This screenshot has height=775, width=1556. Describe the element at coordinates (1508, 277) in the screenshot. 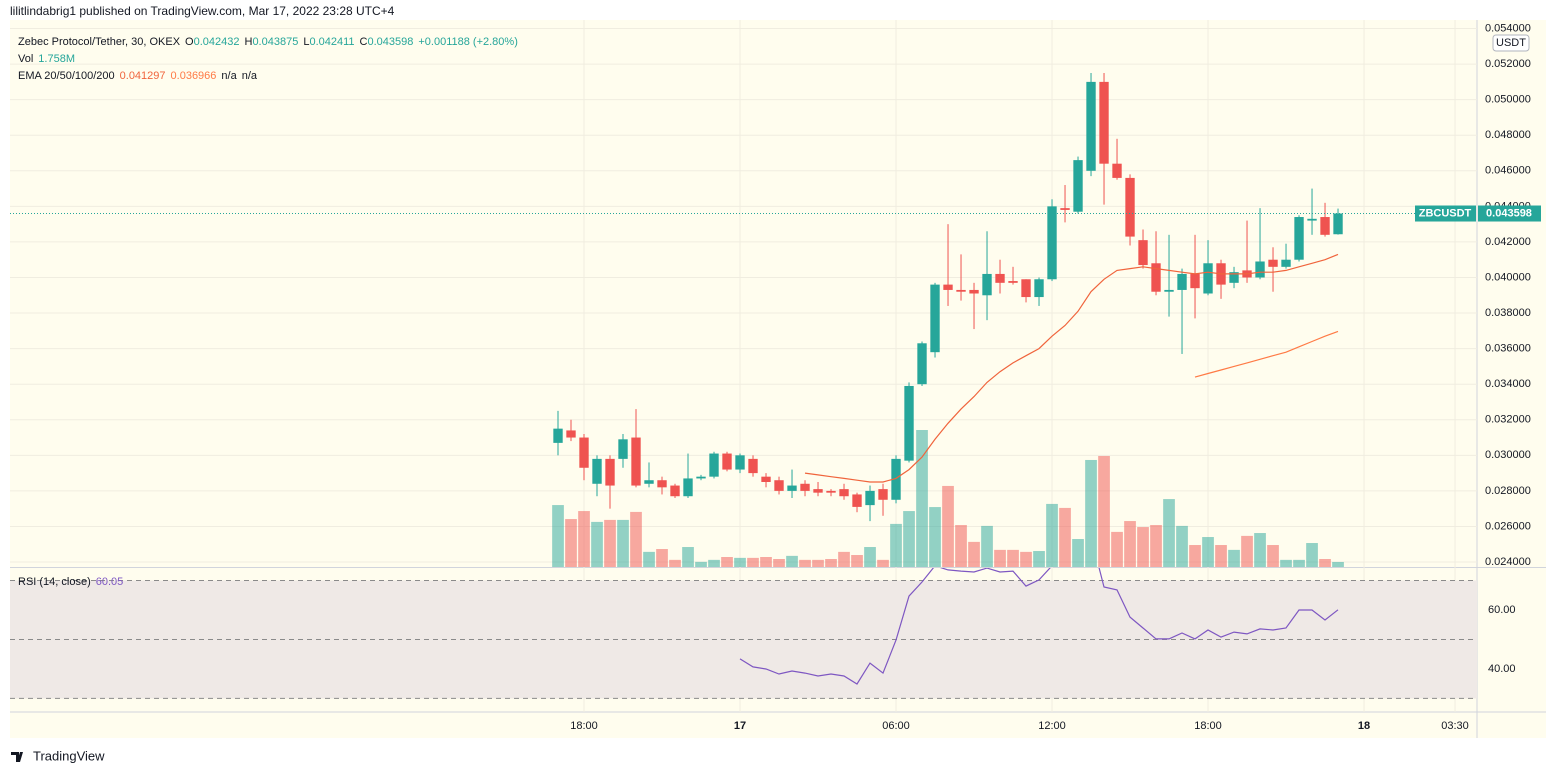

I see `y-tick-label: 0.040000` at that location.